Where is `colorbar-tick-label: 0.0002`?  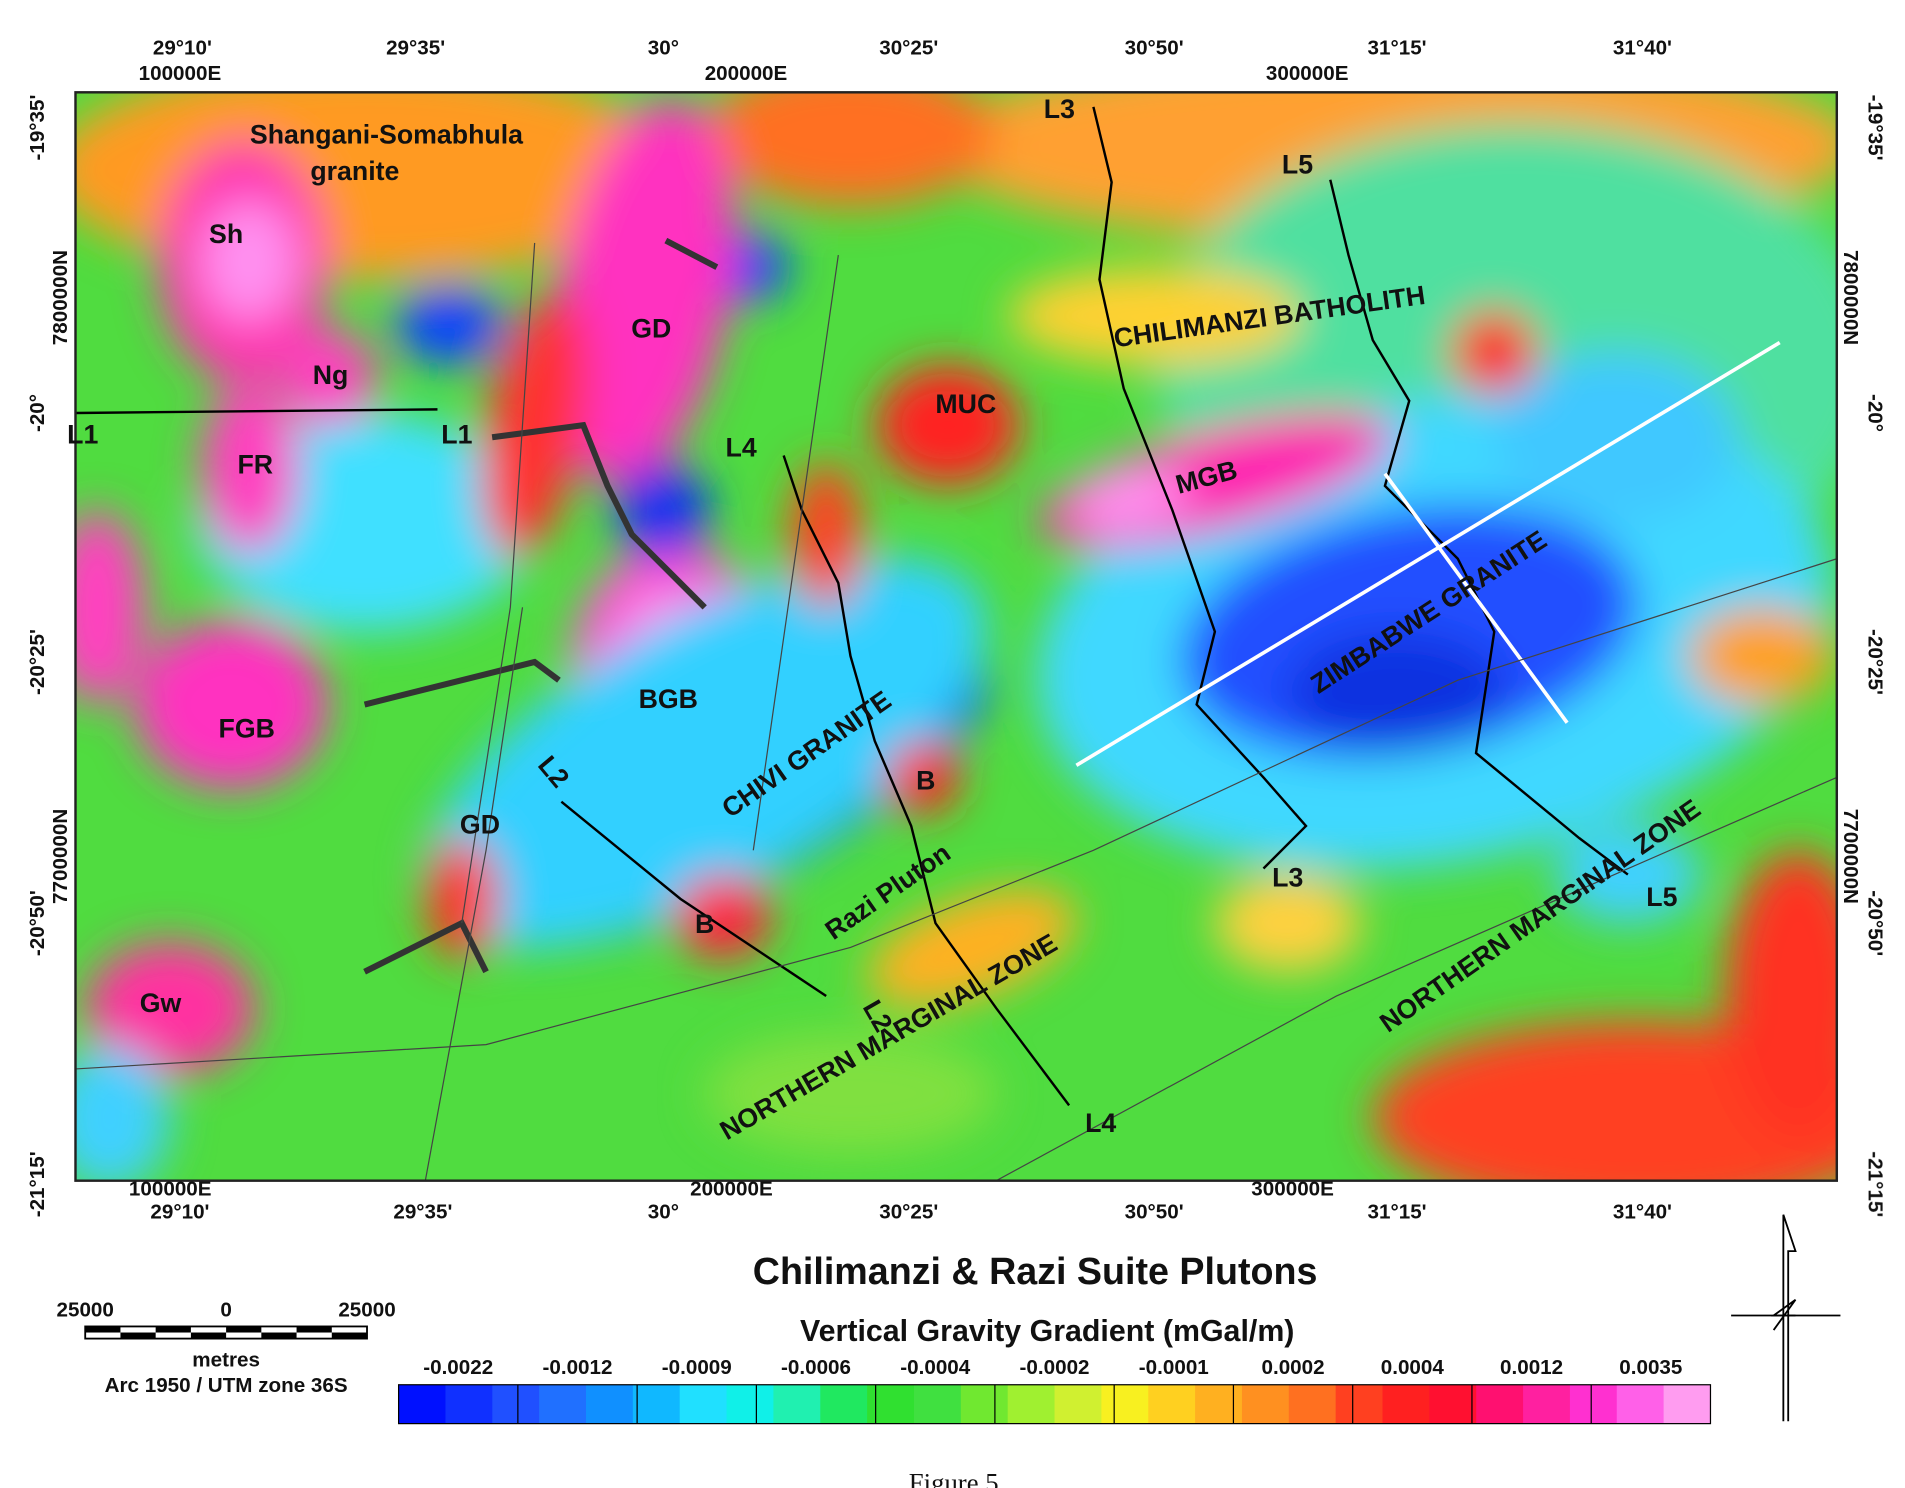 colorbar-tick-label: 0.0002 is located at coordinates (1293, 1367).